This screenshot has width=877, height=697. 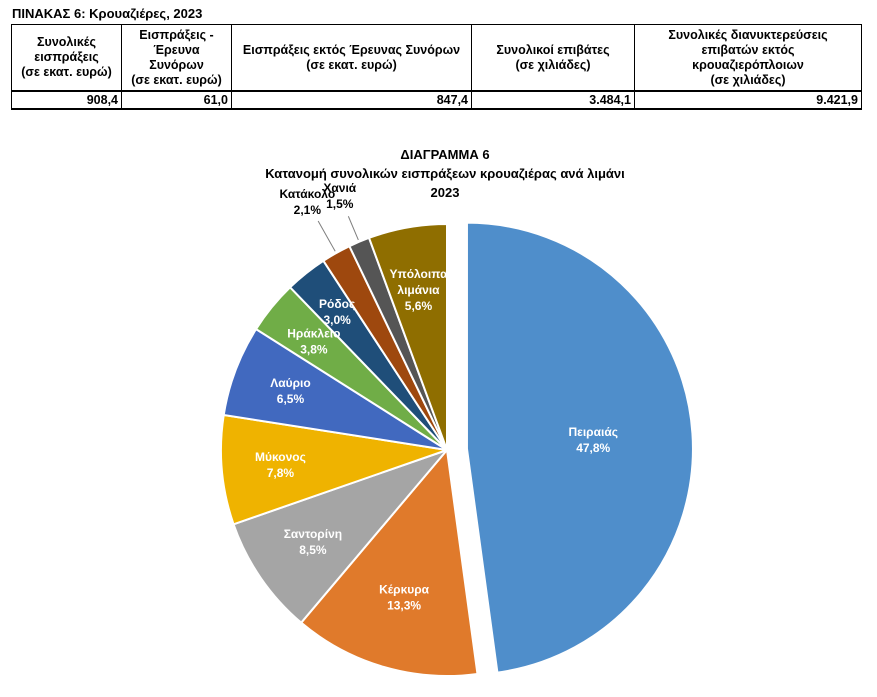 What do you see at coordinates (66, 100) in the screenshot?
I see `value-total-receipts: 908,4` at bounding box center [66, 100].